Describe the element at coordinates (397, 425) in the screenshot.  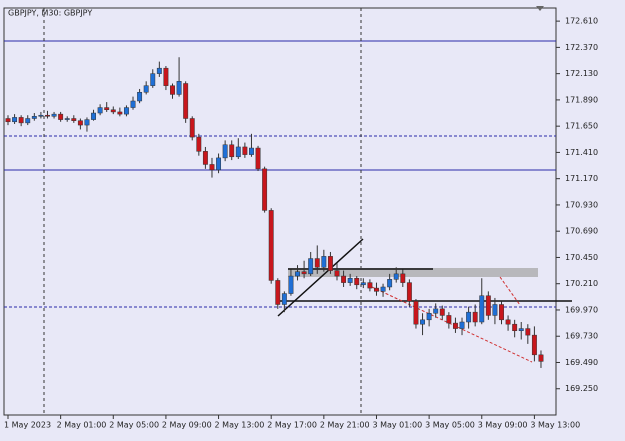
I see `x-tick-label: 3 May 01:00` at that location.